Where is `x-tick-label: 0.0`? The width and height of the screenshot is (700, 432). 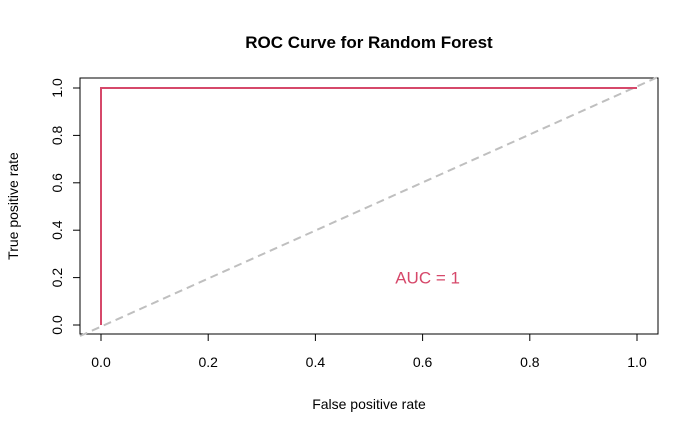
x-tick-label: 0.0 is located at coordinates (101, 362).